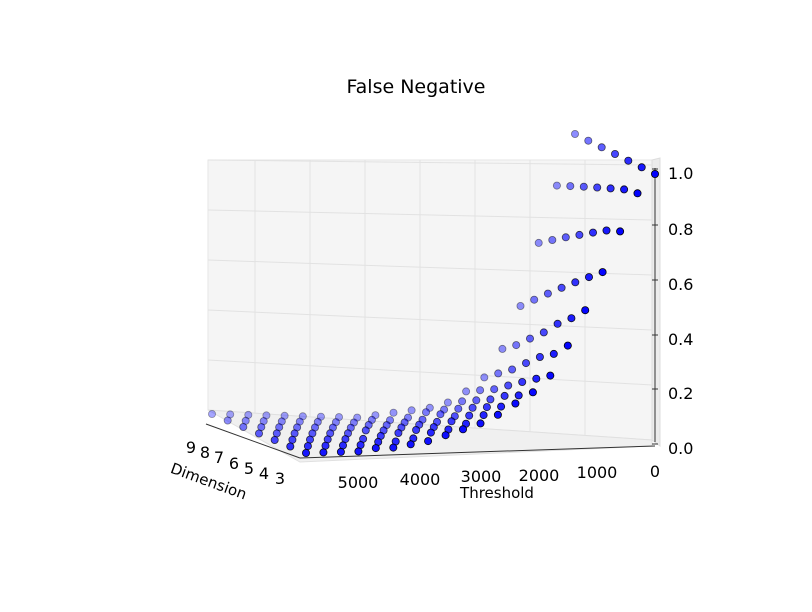 This screenshot has height=612, width=812. Describe the element at coordinates (680, 393) in the screenshot. I see `z-tick-label: 0.2` at that location.